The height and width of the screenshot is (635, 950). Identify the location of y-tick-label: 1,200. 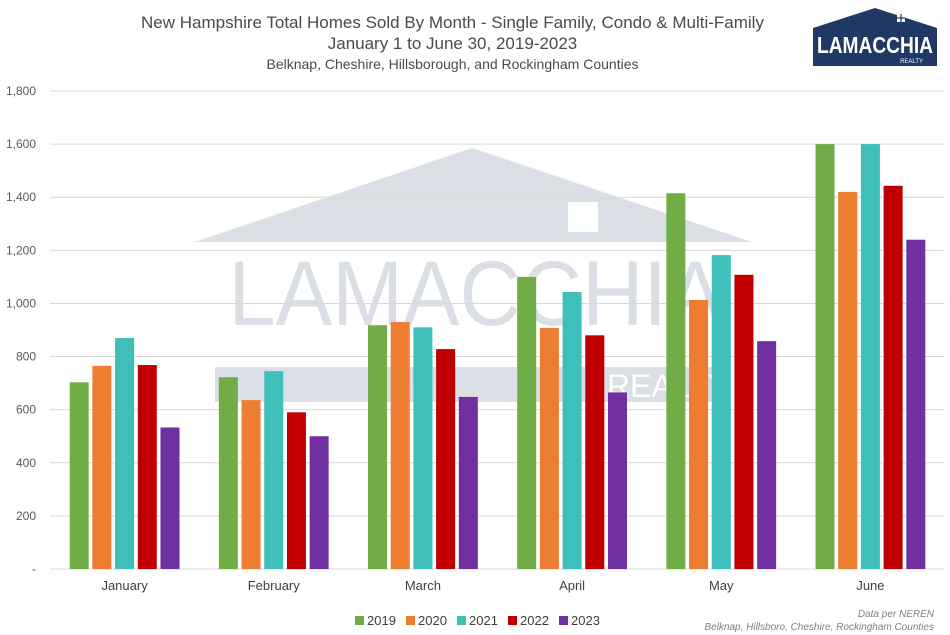
(21, 250).